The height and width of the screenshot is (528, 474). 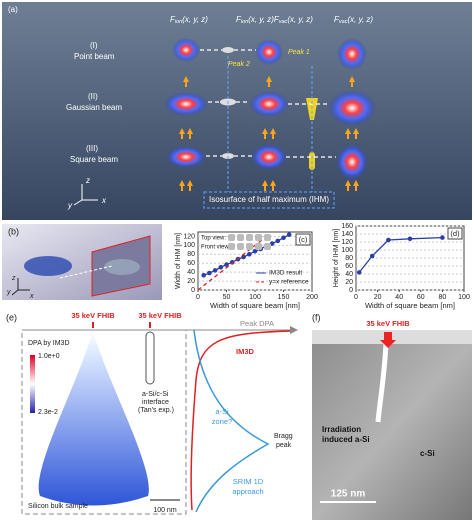 What do you see at coordinates (94, 159) in the screenshot?
I see `row-name: Square beam` at bounding box center [94, 159].